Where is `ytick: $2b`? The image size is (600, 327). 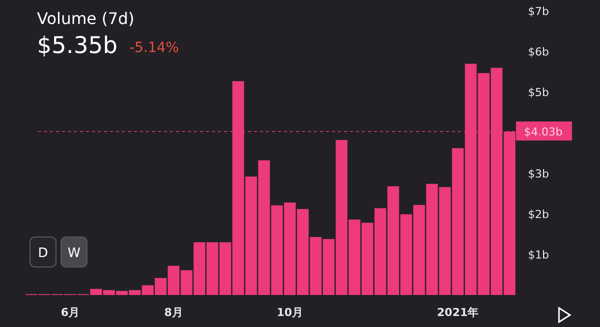
ytick: $2b is located at coordinates (538, 214).